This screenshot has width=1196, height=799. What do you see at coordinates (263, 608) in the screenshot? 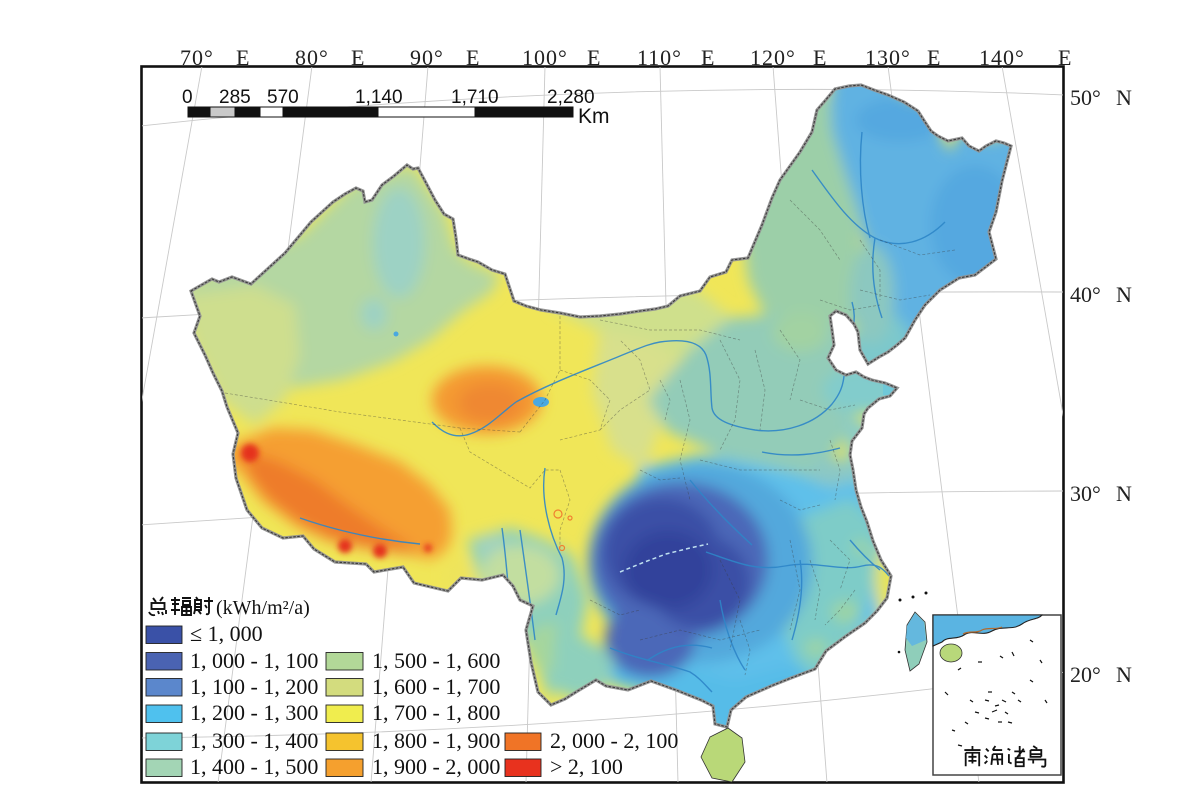
I see `svg-text: (kWh/m²/a)` at bounding box center [263, 608].